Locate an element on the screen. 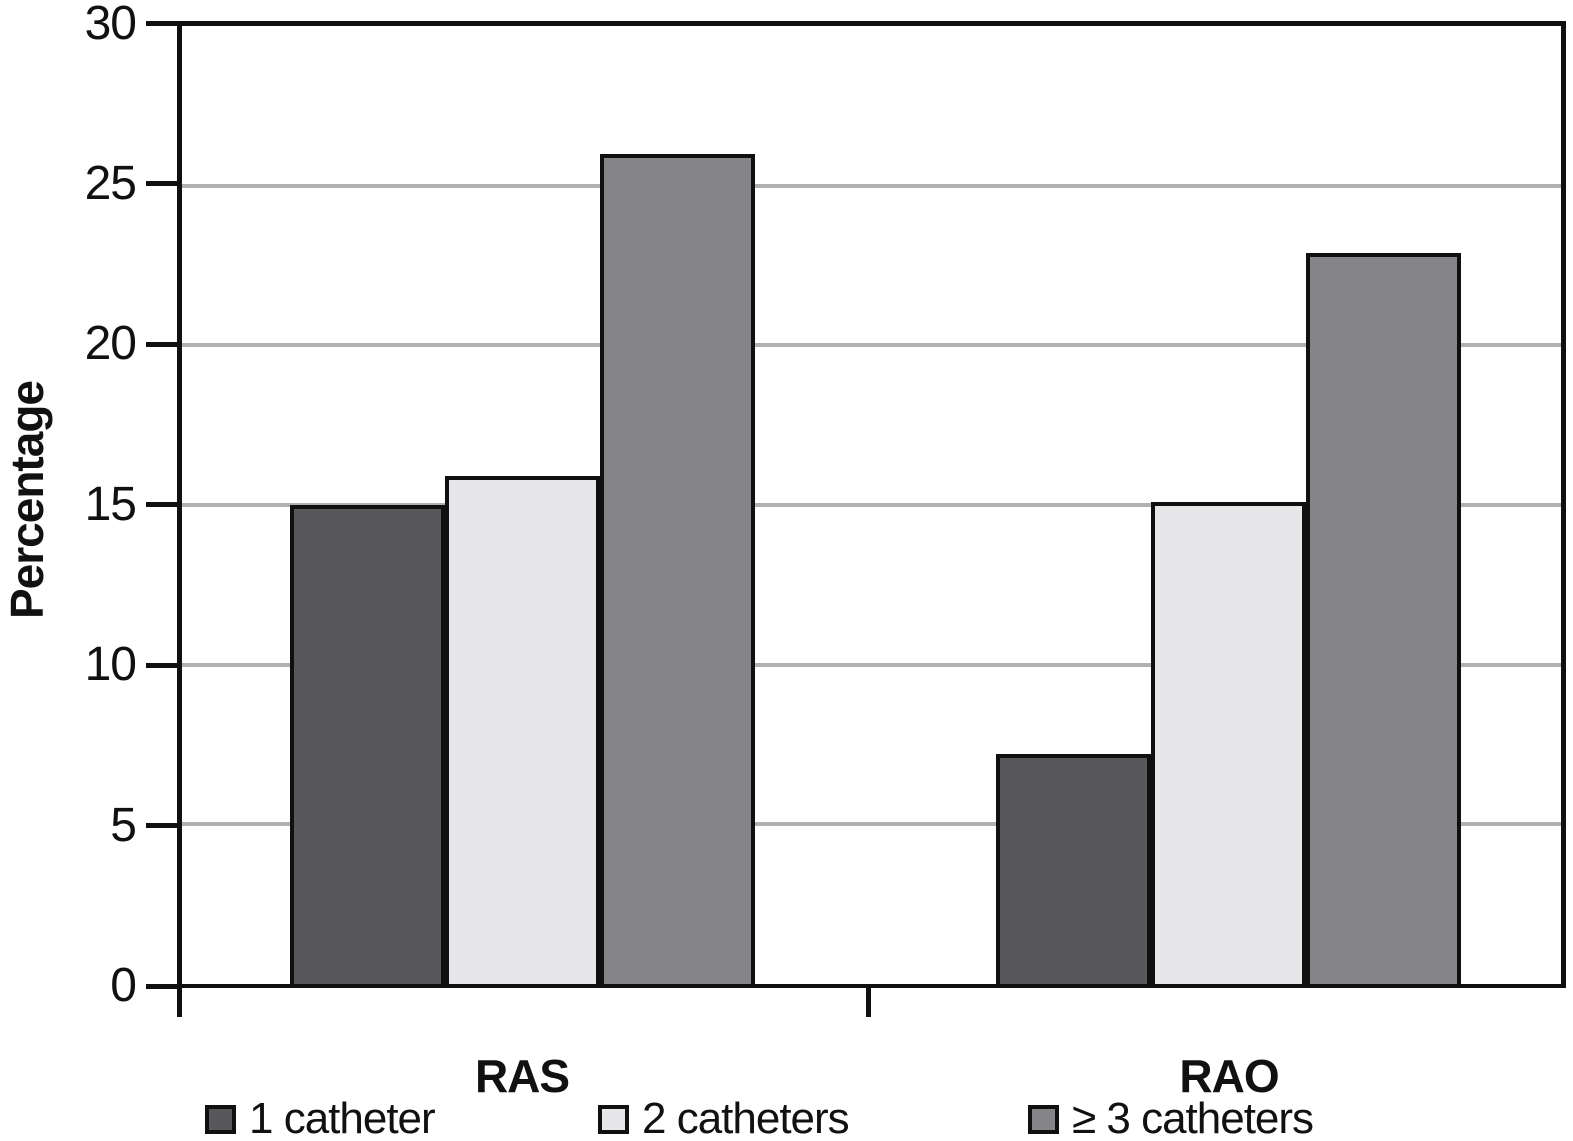 The image size is (1573, 1141). legend-swatch-1-catheter is located at coordinates (220, 1119).